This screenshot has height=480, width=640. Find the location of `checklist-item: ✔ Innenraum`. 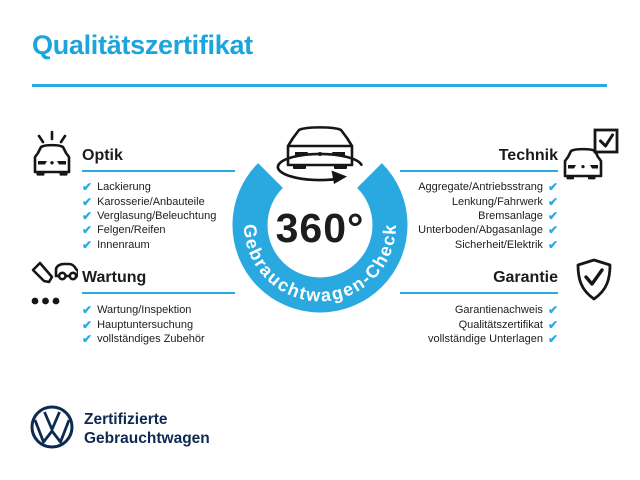

checklist-item: ✔ Innenraum is located at coordinates (116, 245).